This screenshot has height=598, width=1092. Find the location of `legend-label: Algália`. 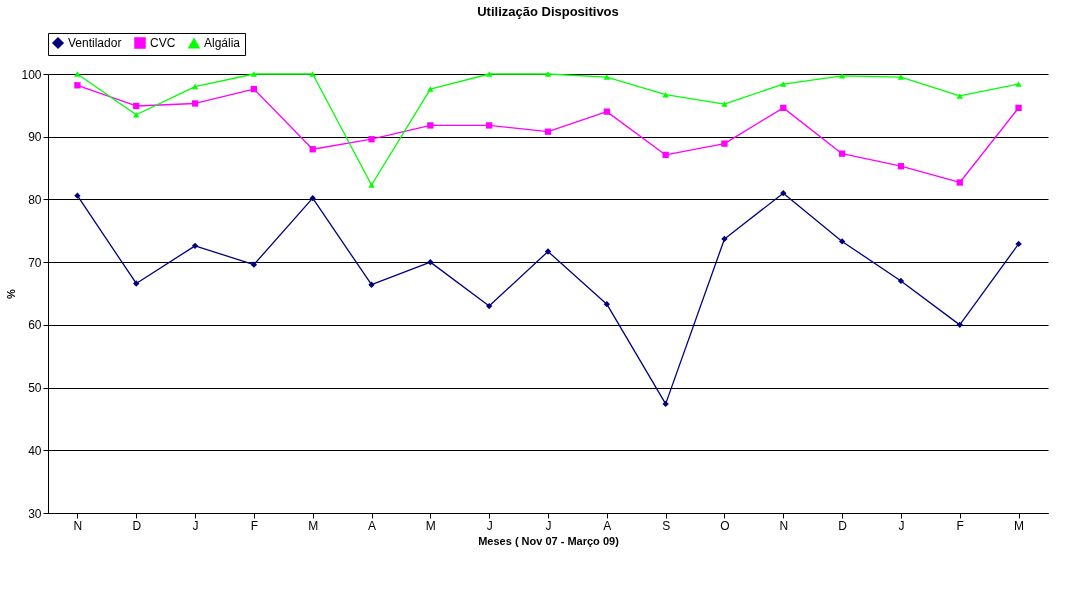

legend-label: Algália is located at coordinates (222, 43).